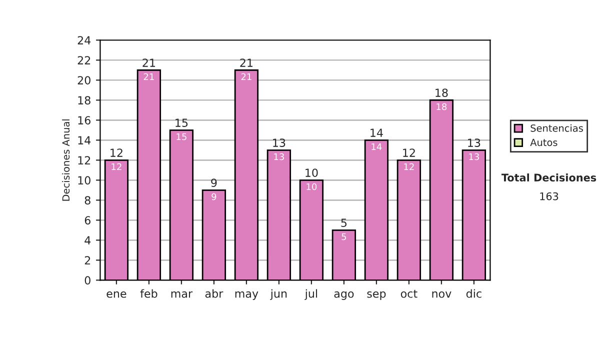  Describe the element at coordinates (441, 106) in the screenshot. I see `data-label: 18` at that location.